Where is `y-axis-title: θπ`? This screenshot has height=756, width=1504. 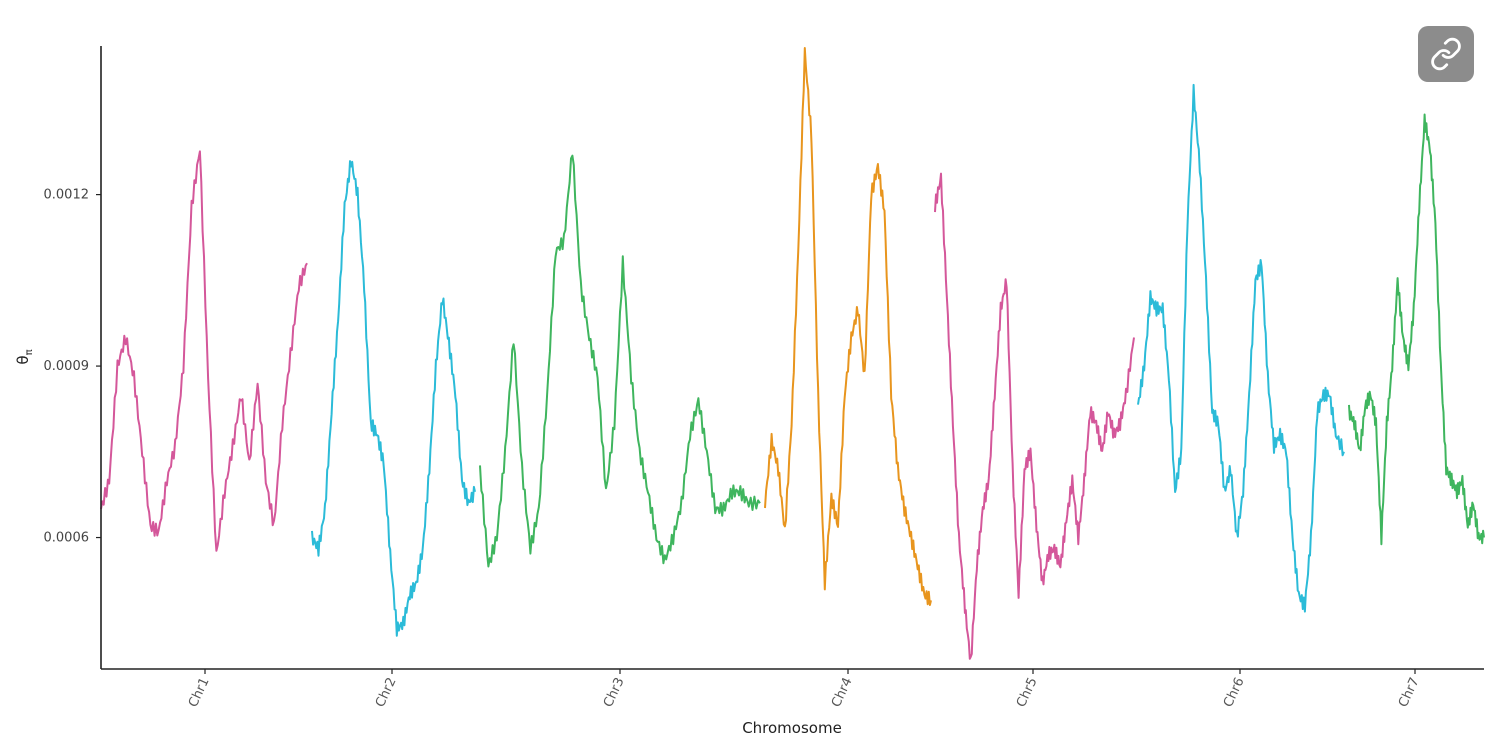 y-axis-title: θπ is located at coordinates (24, 356).